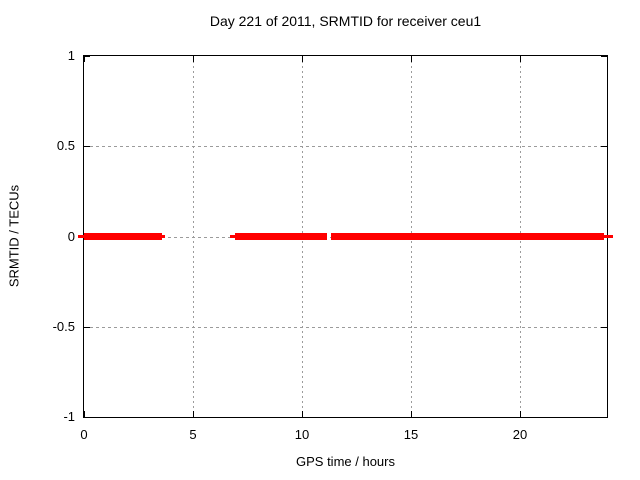 This screenshot has height=480, width=640. What do you see at coordinates (302, 434) in the screenshot?
I see `x-tick-label: 10` at bounding box center [302, 434].